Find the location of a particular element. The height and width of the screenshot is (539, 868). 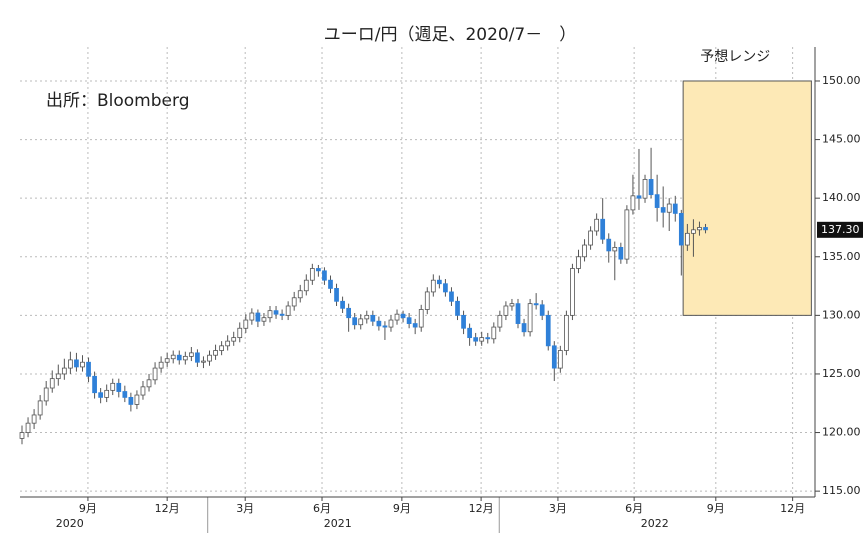

y-tick-label: 135.00 is located at coordinates (841, 256).